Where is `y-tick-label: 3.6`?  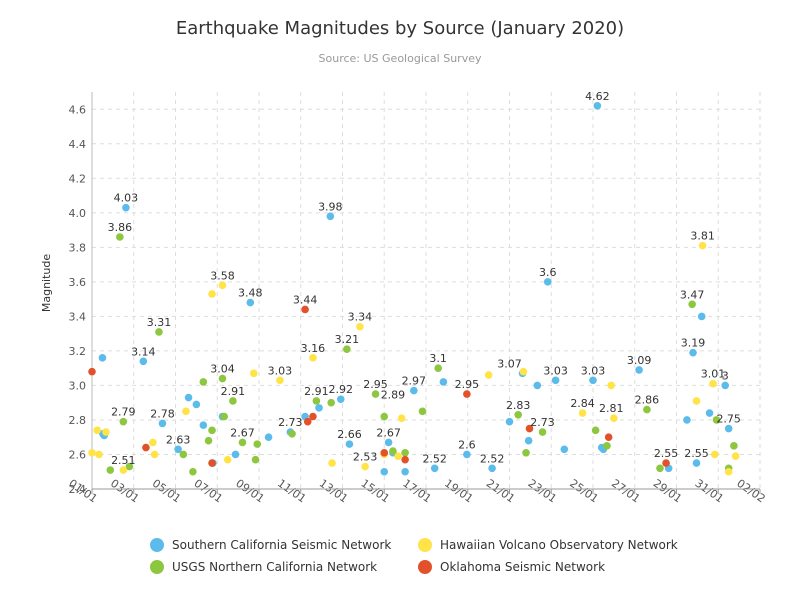
y-tick-label: 3.6 is located at coordinates (78, 282).